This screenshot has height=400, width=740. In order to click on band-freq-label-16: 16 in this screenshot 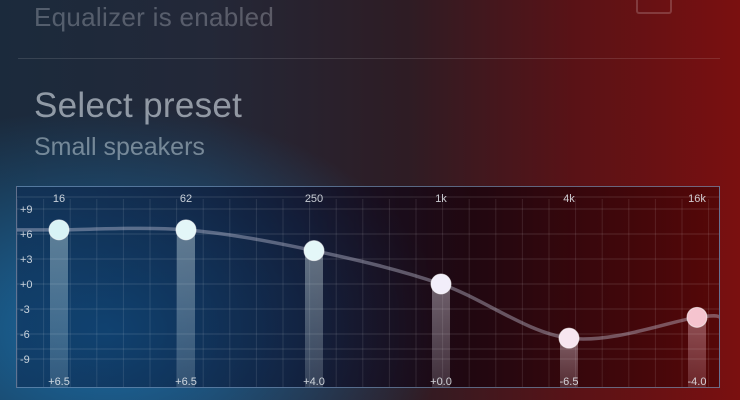, I will do `click(59, 199)`.